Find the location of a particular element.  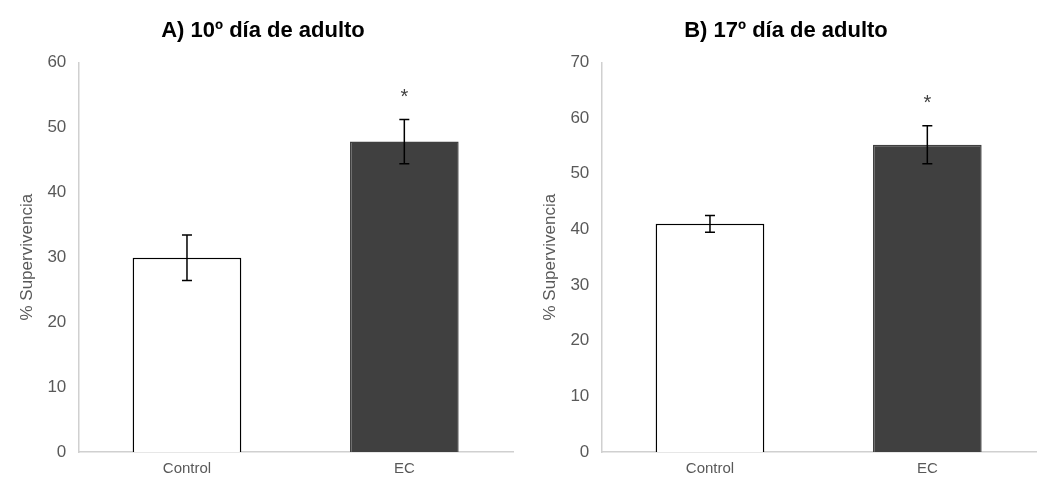

chart-title: B) 17º día de adulto is located at coordinates (786, 30).